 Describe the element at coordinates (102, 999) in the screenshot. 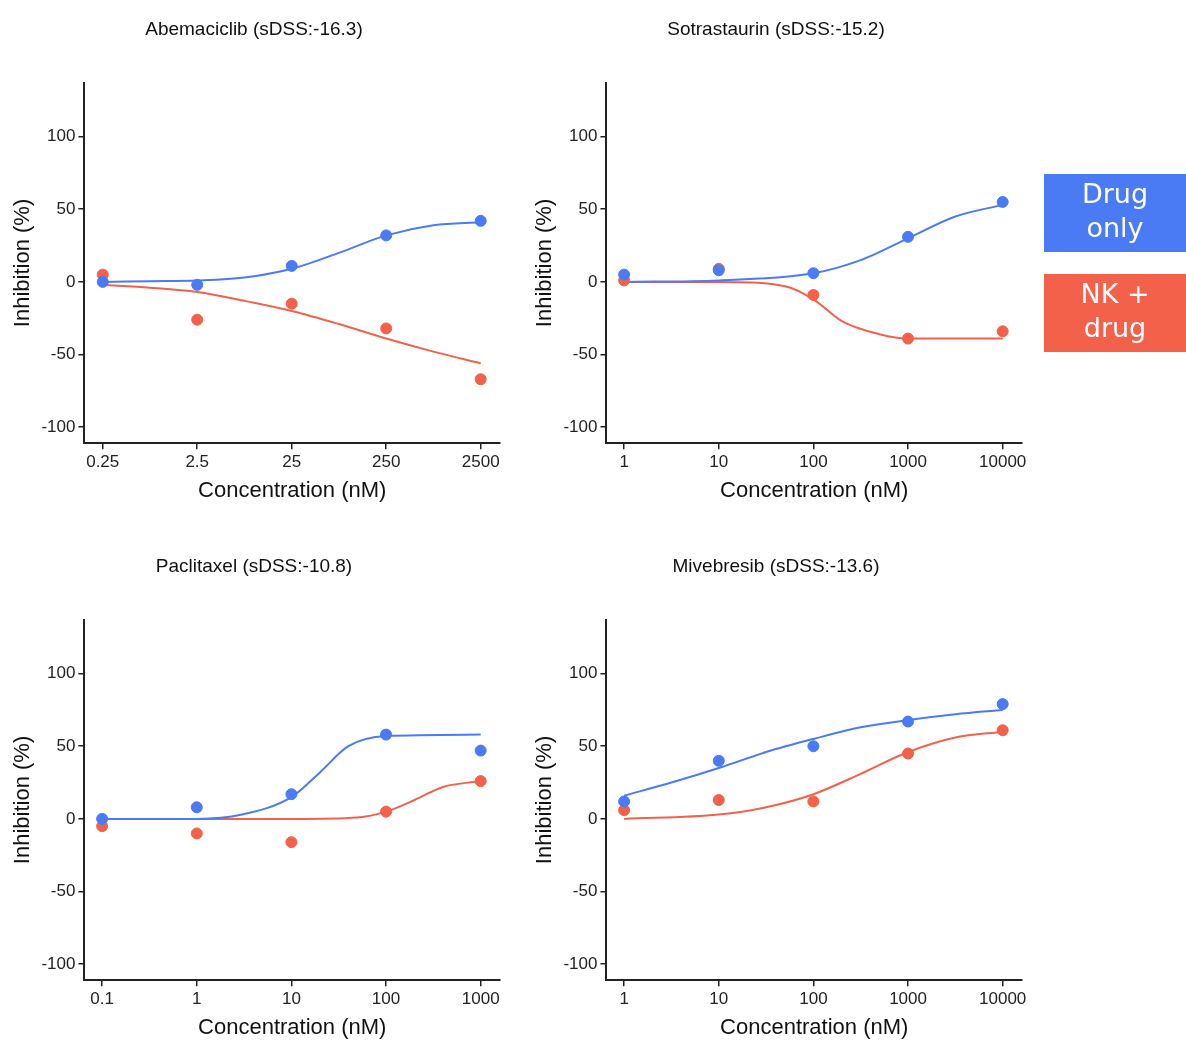

I see `x-tick-label: 0.1` at that location.